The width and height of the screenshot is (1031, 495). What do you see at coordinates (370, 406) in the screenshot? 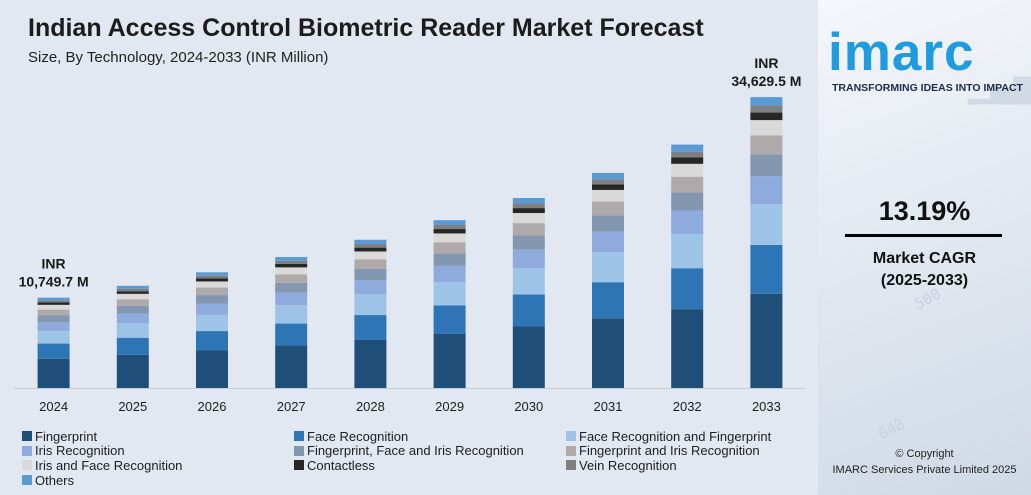
I see `x-tick-label-2028: 2028` at bounding box center [370, 406].